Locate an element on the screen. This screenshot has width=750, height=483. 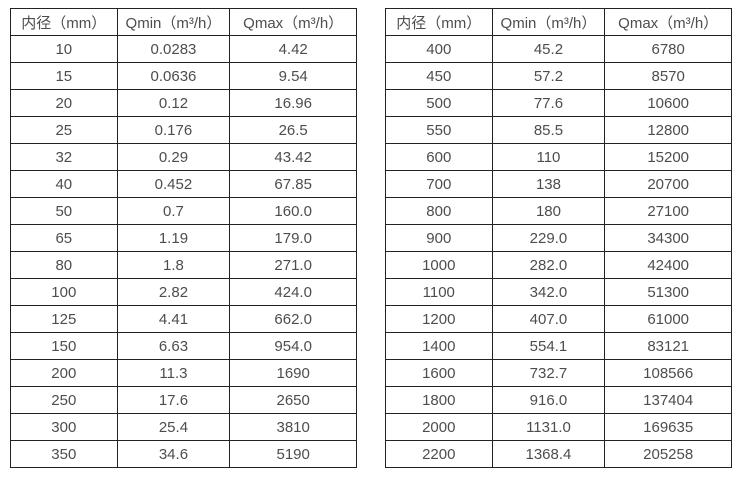
table-row: 200 11.3 1690 is located at coordinates (183, 373).